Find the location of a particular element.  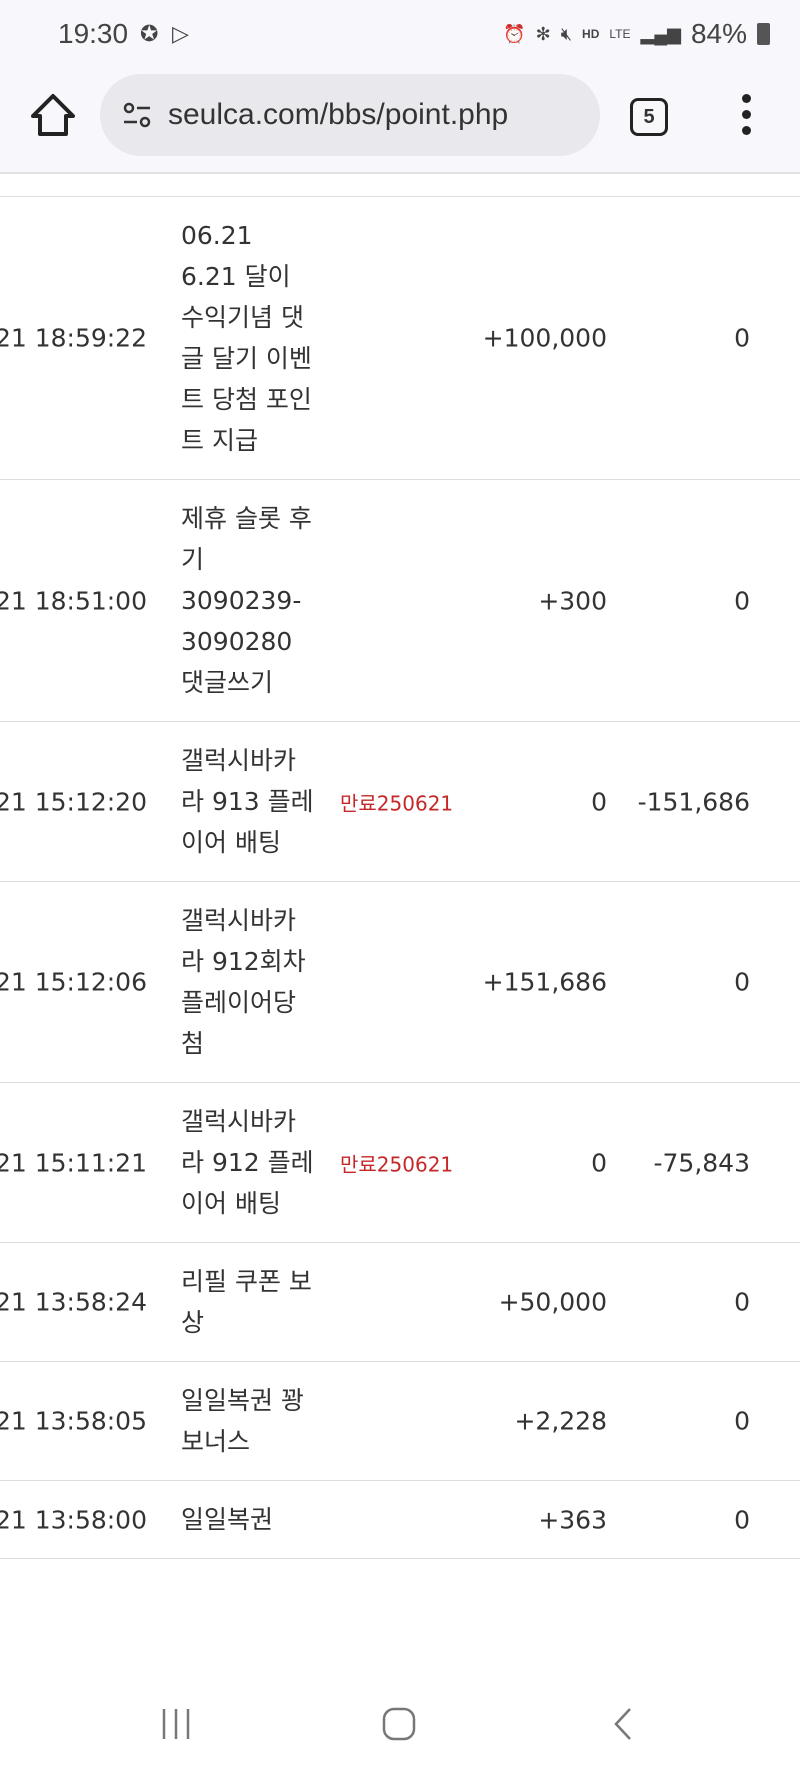

url-text: seulca.com/bbs/point.php is located at coordinates (338, 114).